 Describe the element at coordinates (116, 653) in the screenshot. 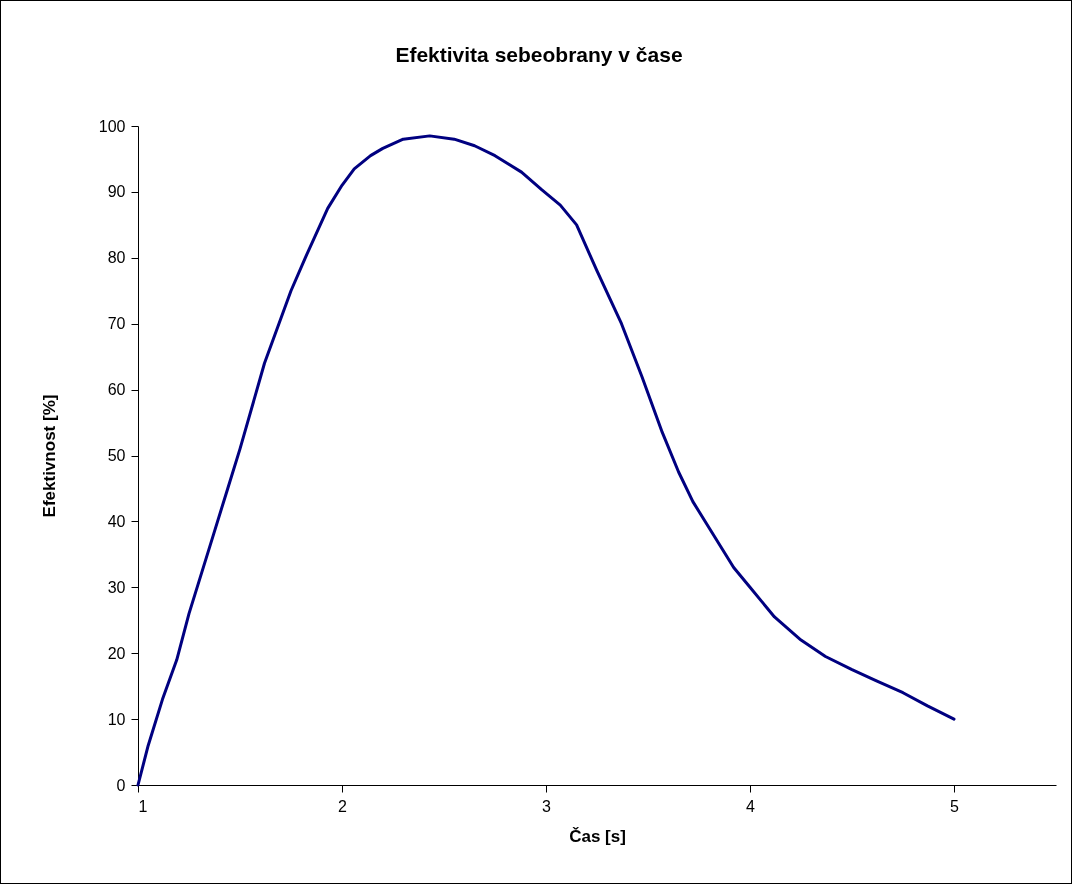

I see `y-tick-label: 20` at that location.